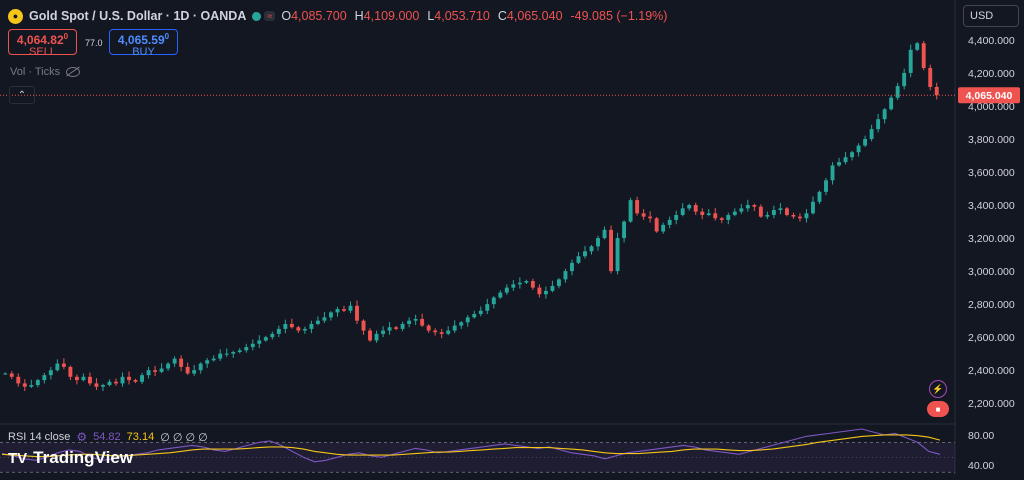 The width and height of the screenshot is (1024, 480). Describe the element at coordinates (991, 206) in the screenshot. I see `price-axis-tick: 3,400.000` at that location.